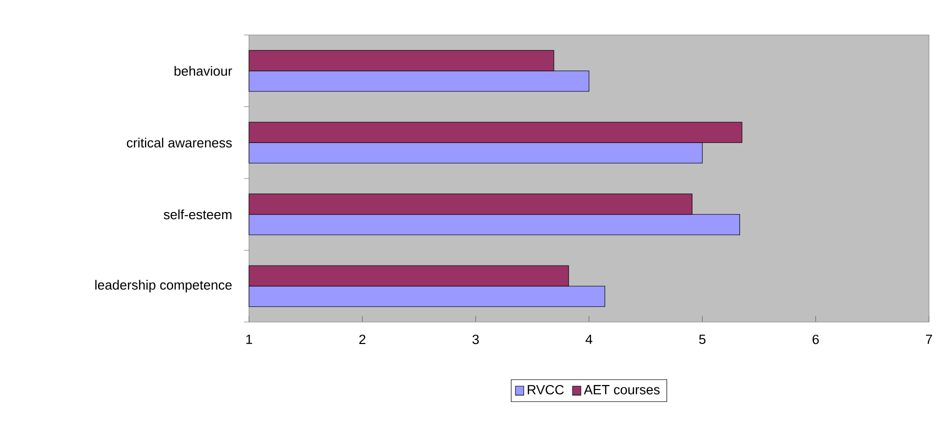  What do you see at coordinates (362, 339) in the screenshot?
I see `x-tick-label: 2` at bounding box center [362, 339].